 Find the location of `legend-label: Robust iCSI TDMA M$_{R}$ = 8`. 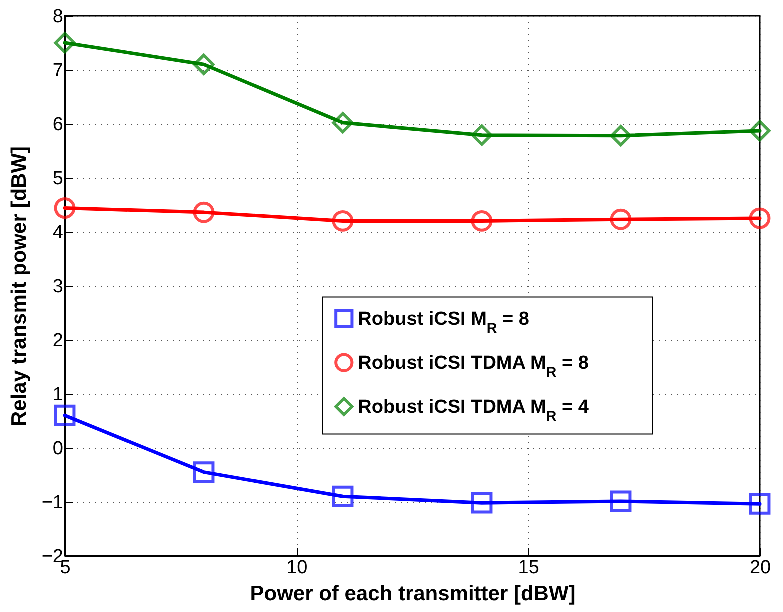

legend-label: Robust iCSI TDMA M$_{R}$ = 8 is located at coordinates (473, 366).